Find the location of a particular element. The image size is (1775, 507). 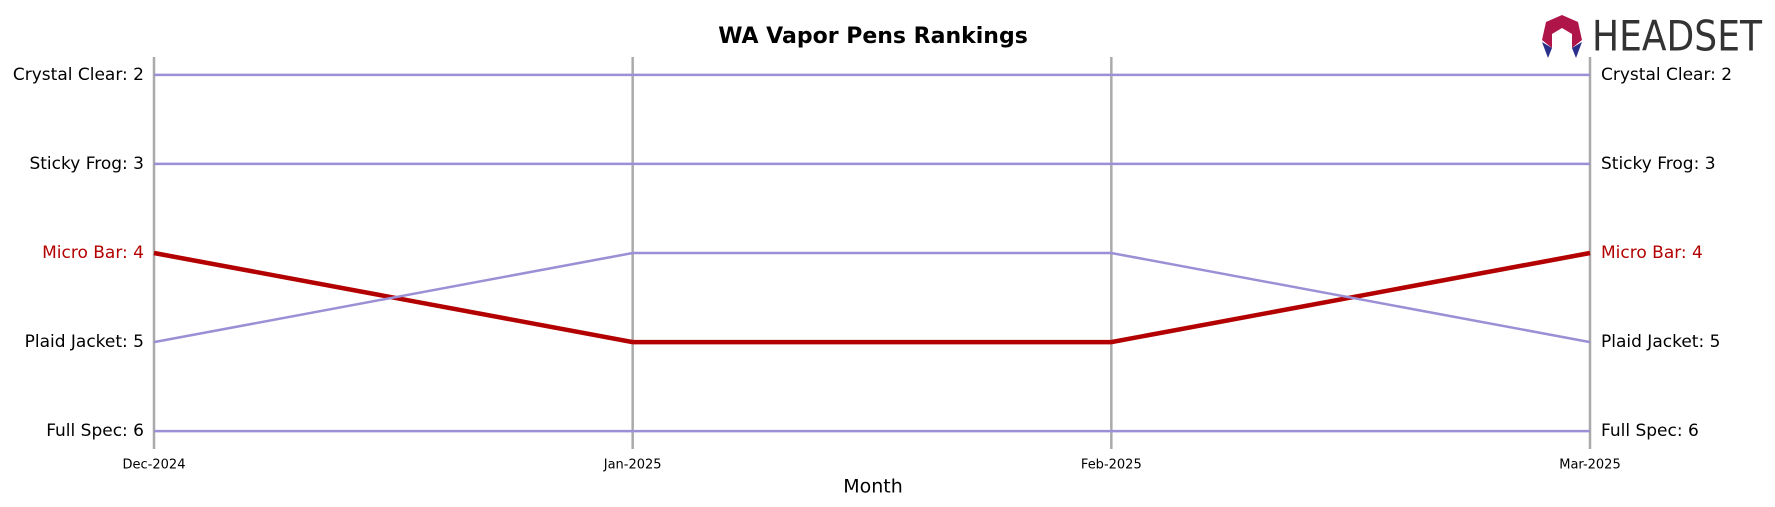

x-tick-label: Dec-2024 is located at coordinates (154, 465).